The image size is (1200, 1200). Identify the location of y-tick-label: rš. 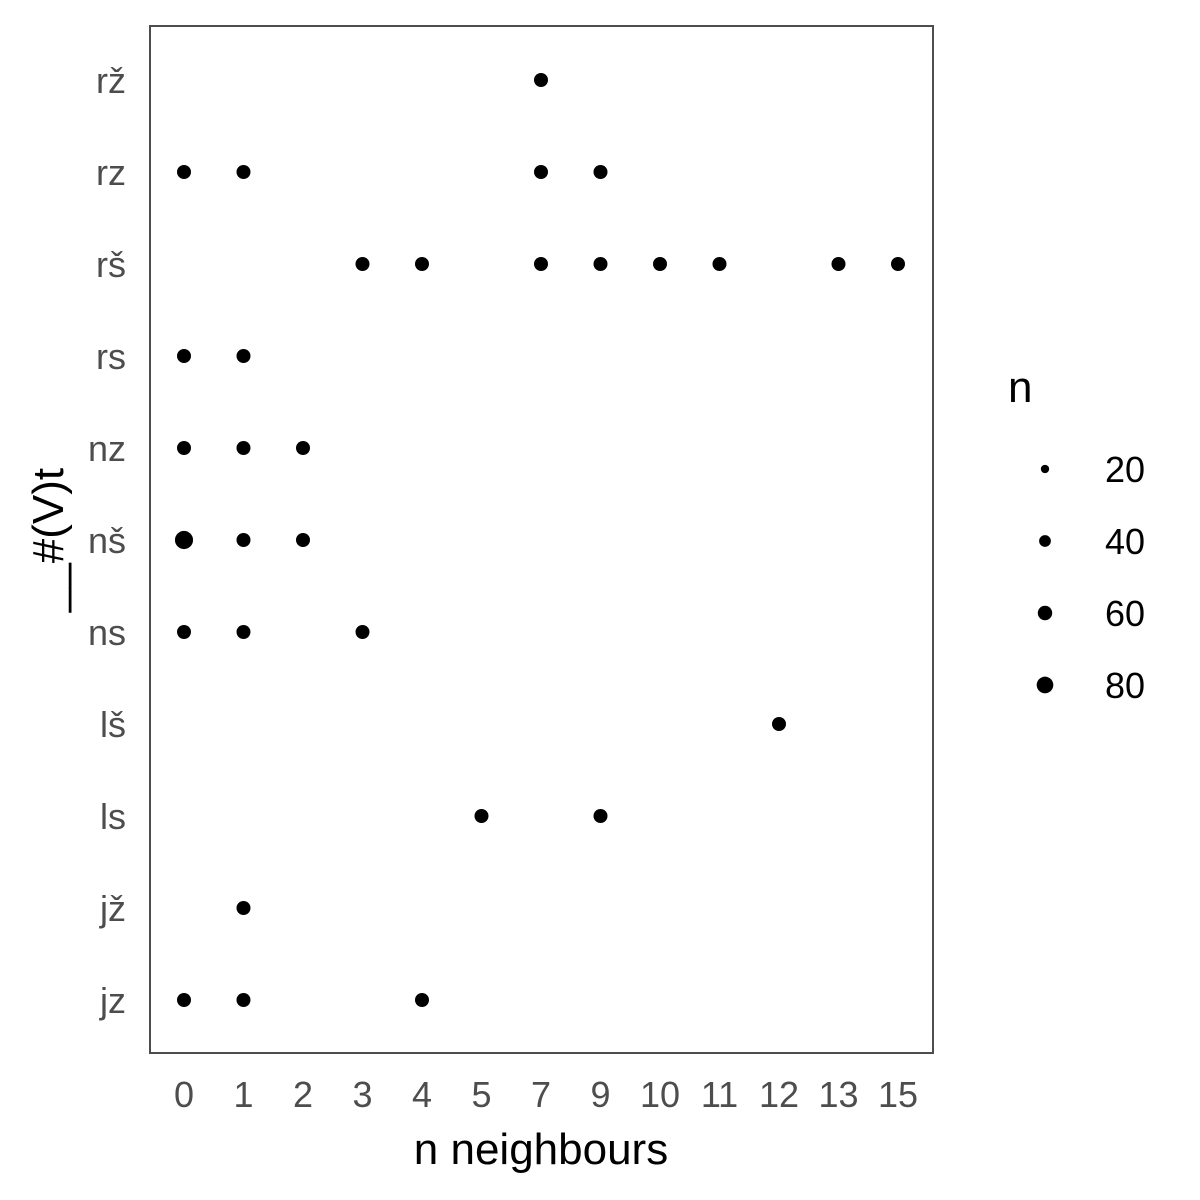
(111, 264).